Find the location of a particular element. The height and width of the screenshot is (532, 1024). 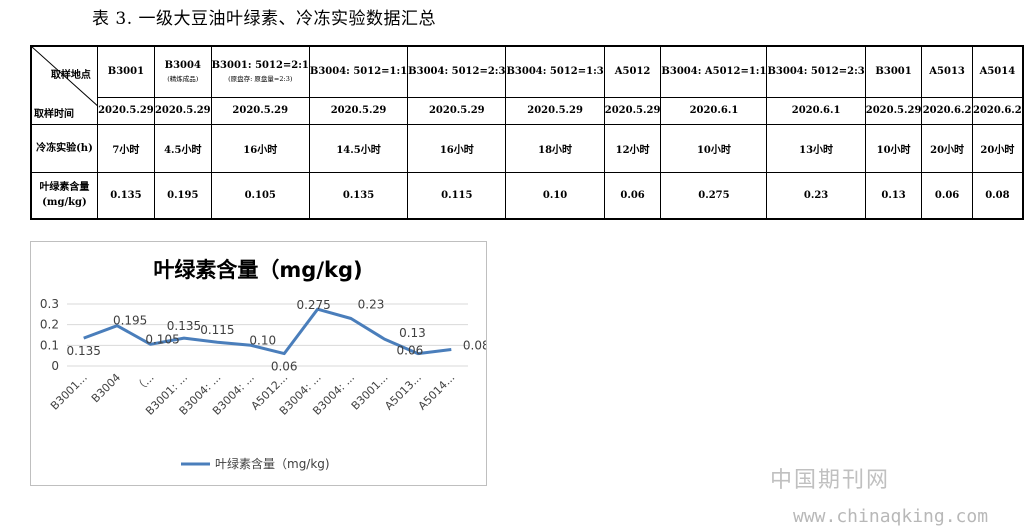

cell-date-3-text: 2020.5.29 is located at coordinates (358, 110).